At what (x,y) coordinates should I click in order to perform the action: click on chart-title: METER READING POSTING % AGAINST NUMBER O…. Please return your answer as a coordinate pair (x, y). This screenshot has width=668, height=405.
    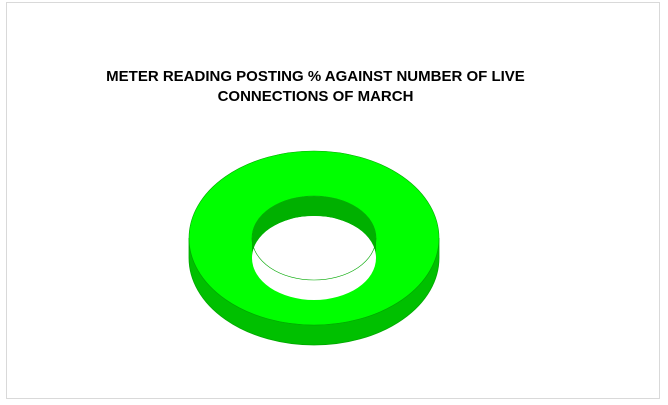
    Looking at the image, I should click on (315, 87).